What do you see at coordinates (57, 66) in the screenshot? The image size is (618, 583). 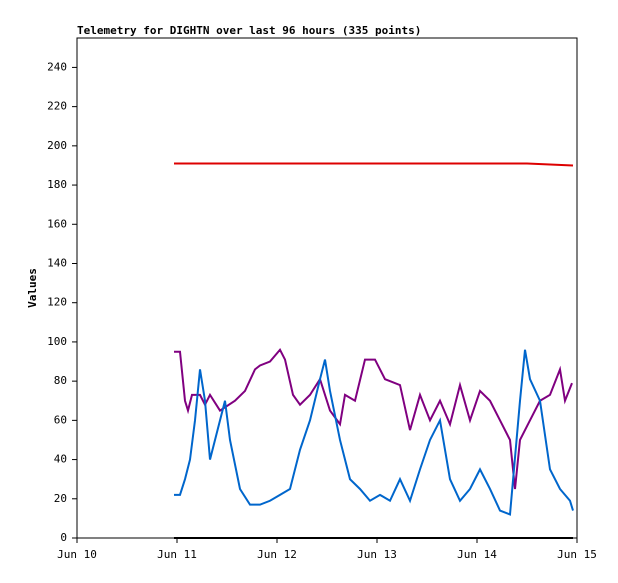 I see `y-tick-label: 240` at bounding box center [57, 66].